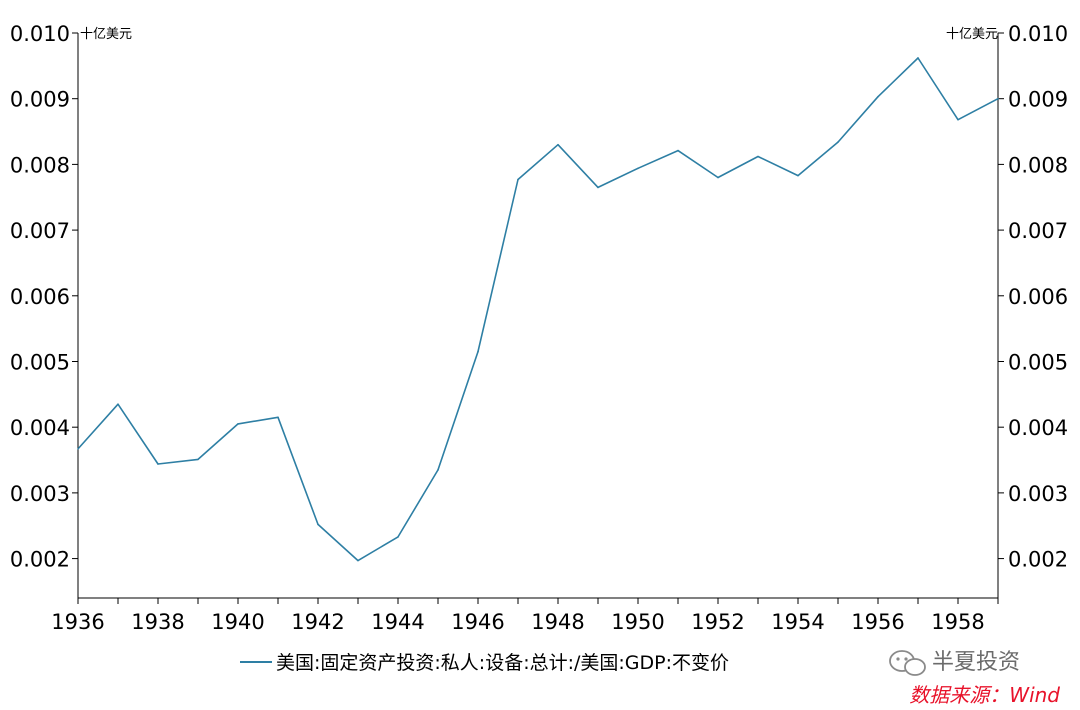 Image resolution: width=1080 pixels, height=710 pixels. I want to click on x-tick-label: 1950, so click(637, 622).